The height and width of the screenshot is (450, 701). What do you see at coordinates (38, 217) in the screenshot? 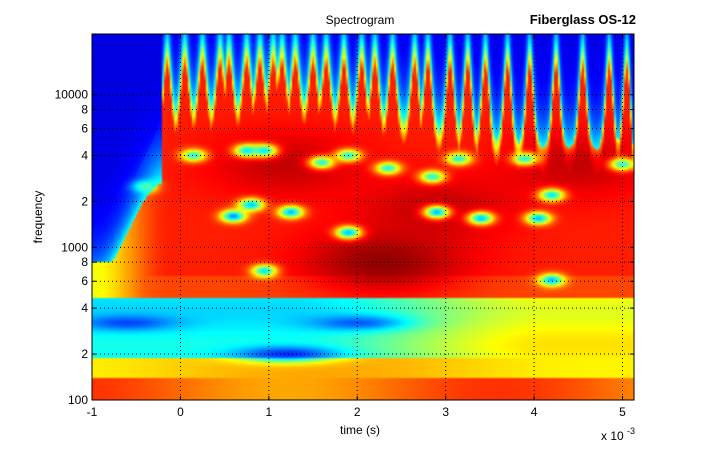
I see `y-axis-label: frequency` at bounding box center [38, 217].